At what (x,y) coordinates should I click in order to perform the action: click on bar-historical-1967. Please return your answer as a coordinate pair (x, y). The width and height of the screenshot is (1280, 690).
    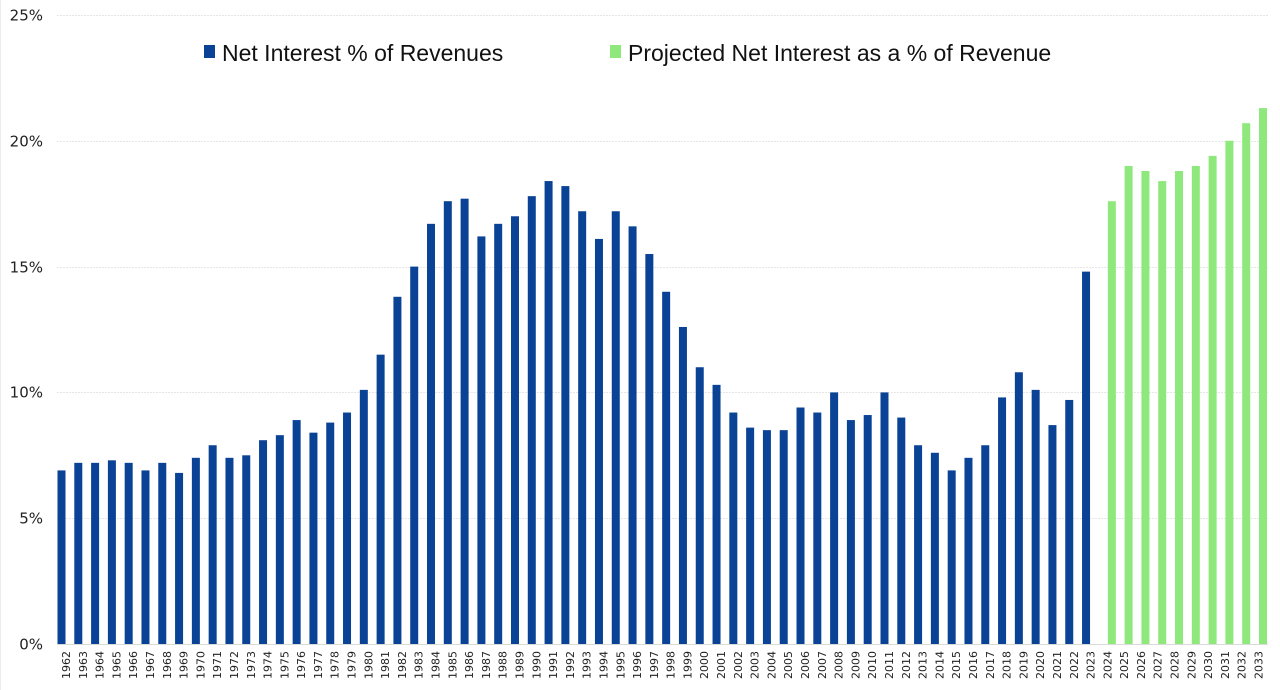
    Looking at the image, I should click on (145, 557).